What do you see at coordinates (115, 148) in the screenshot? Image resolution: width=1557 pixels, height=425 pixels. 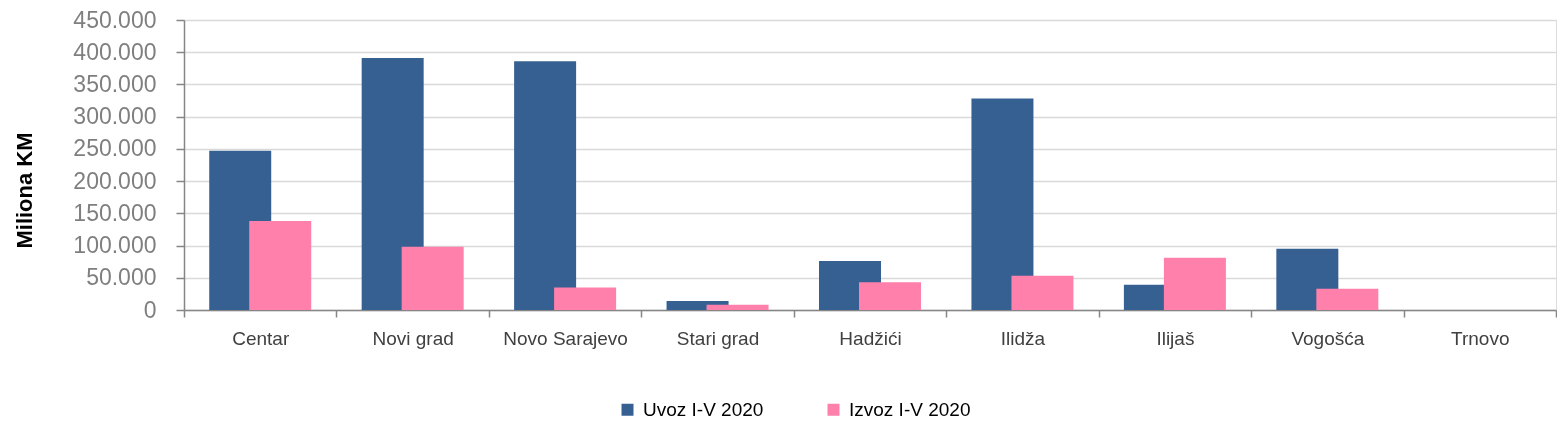 I see `y-tick-label: 250.000` at bounding box center [115, 148].